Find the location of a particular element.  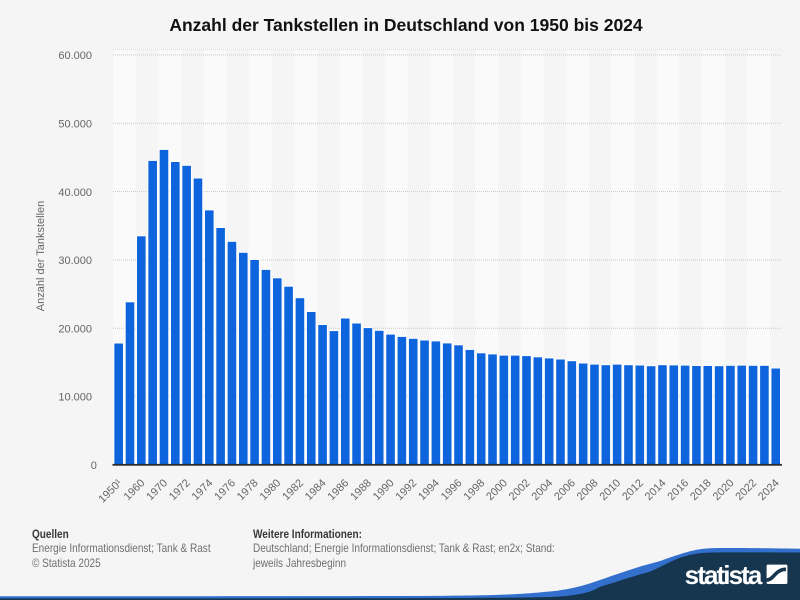

svg-text: 1980 is located at coordinates (271, 490).